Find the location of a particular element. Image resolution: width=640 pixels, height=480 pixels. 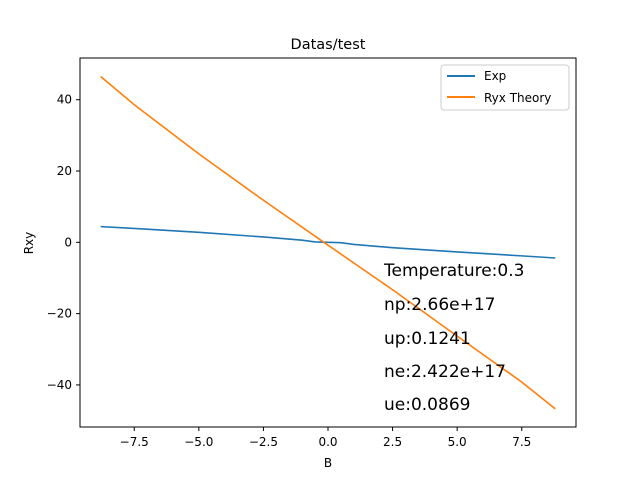

y-tick-label: 40 is located at coordinates (64, 100).